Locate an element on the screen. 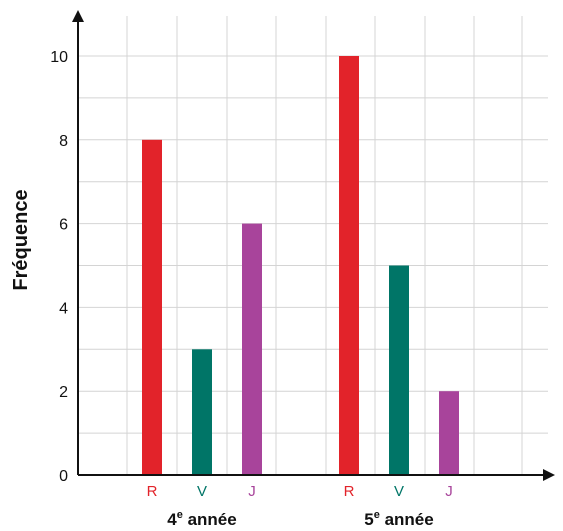 The image size is (563, 531). y-tick-label: 2 is located at coordinates (63, 392).